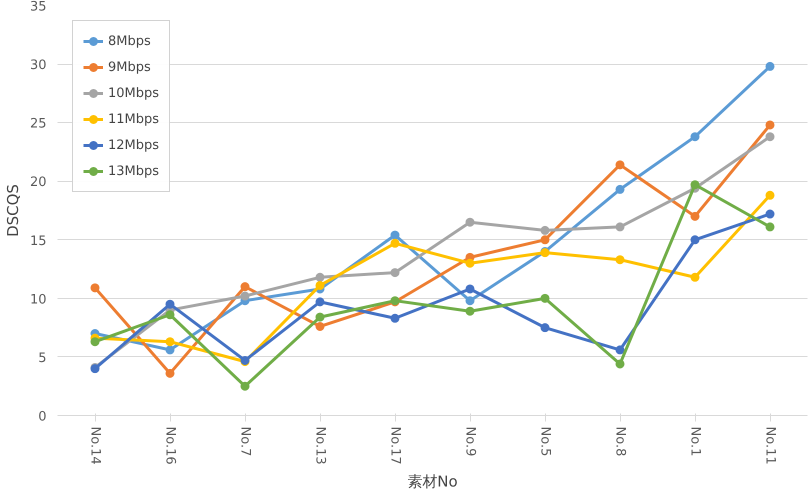 This screenshot has height=493, width=812. Describe the element at coordinates (432, 481) in the screenshot. I see `x-axis-title: 素材No` at that location.